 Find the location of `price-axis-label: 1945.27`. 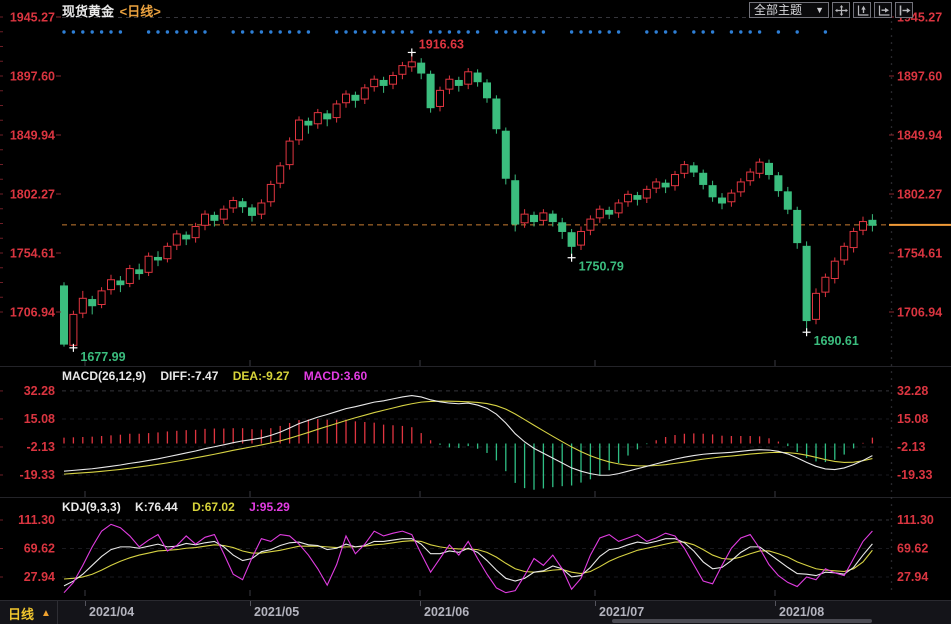

price-axis-label: 1945.27 is located at coordinates (32, 18).